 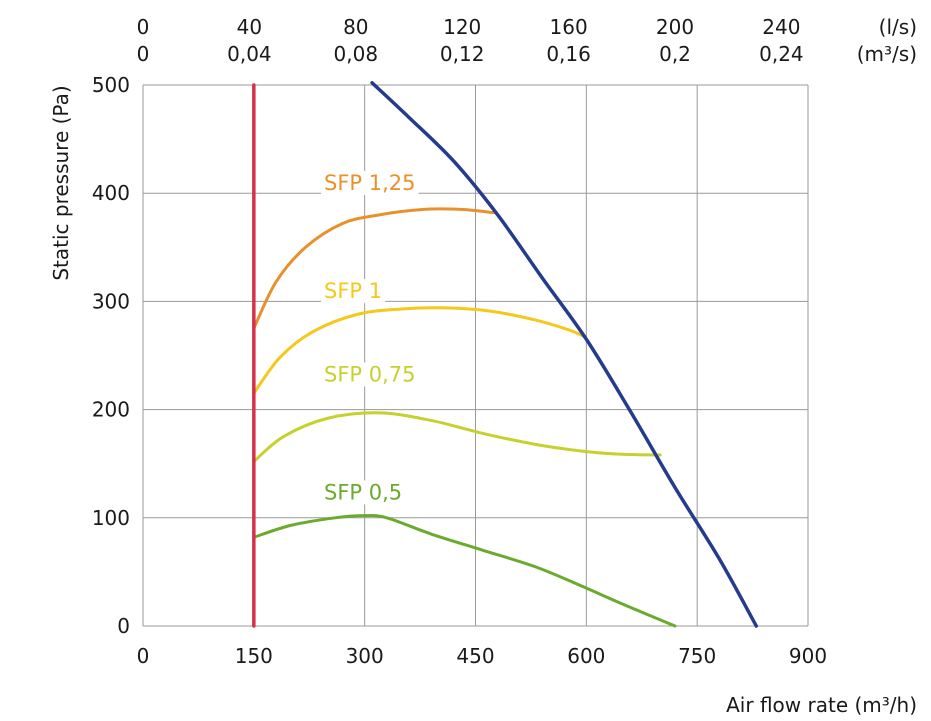 What do you see at coordinates (898, 27) in the screenshot?
I see `top-axis-ls-unit: (l/s)` at bounding box center [898, 27].